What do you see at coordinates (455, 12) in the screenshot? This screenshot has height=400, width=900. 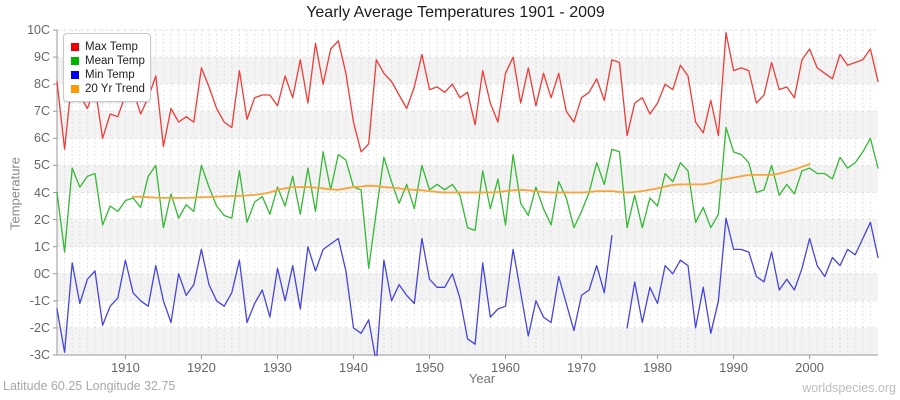 I see `chart-title: Yearly Average Temperatures 1901 - 2009` at bounding box center [455, 12].